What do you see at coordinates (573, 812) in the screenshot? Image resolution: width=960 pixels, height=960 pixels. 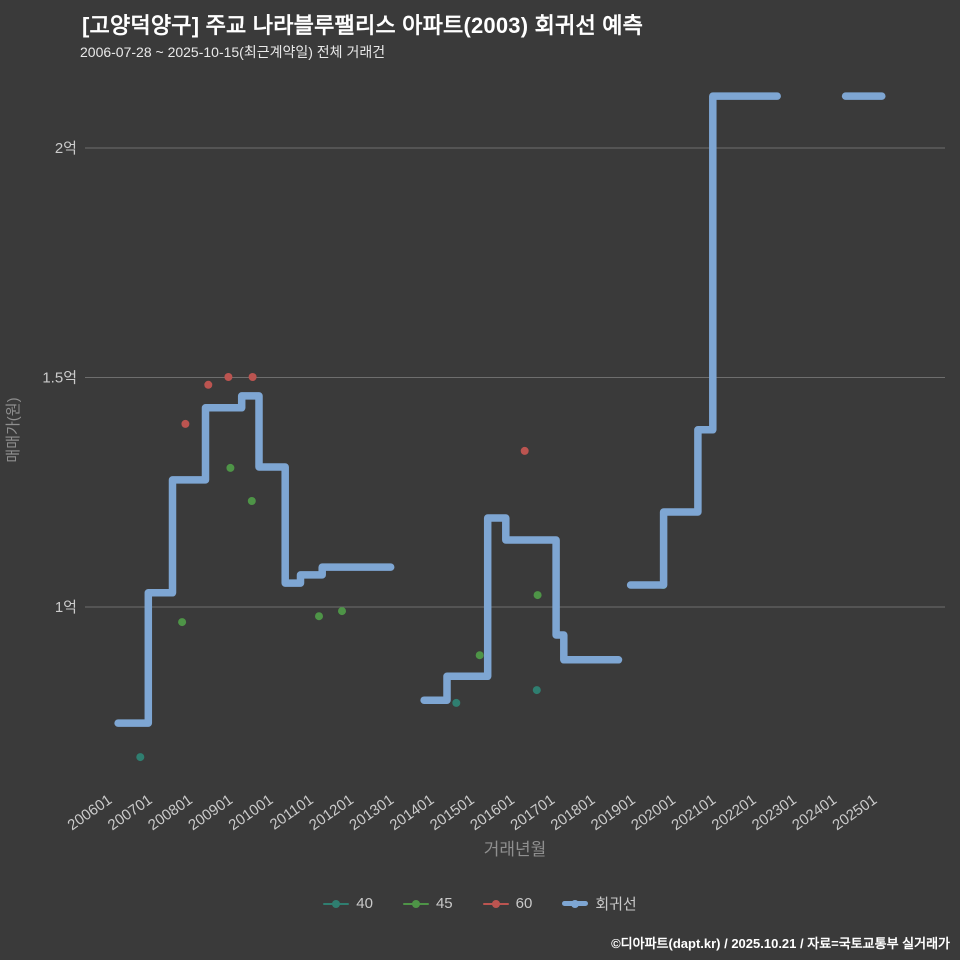 I see `x-tick-label: 201801` at bounding box center [573, 812].